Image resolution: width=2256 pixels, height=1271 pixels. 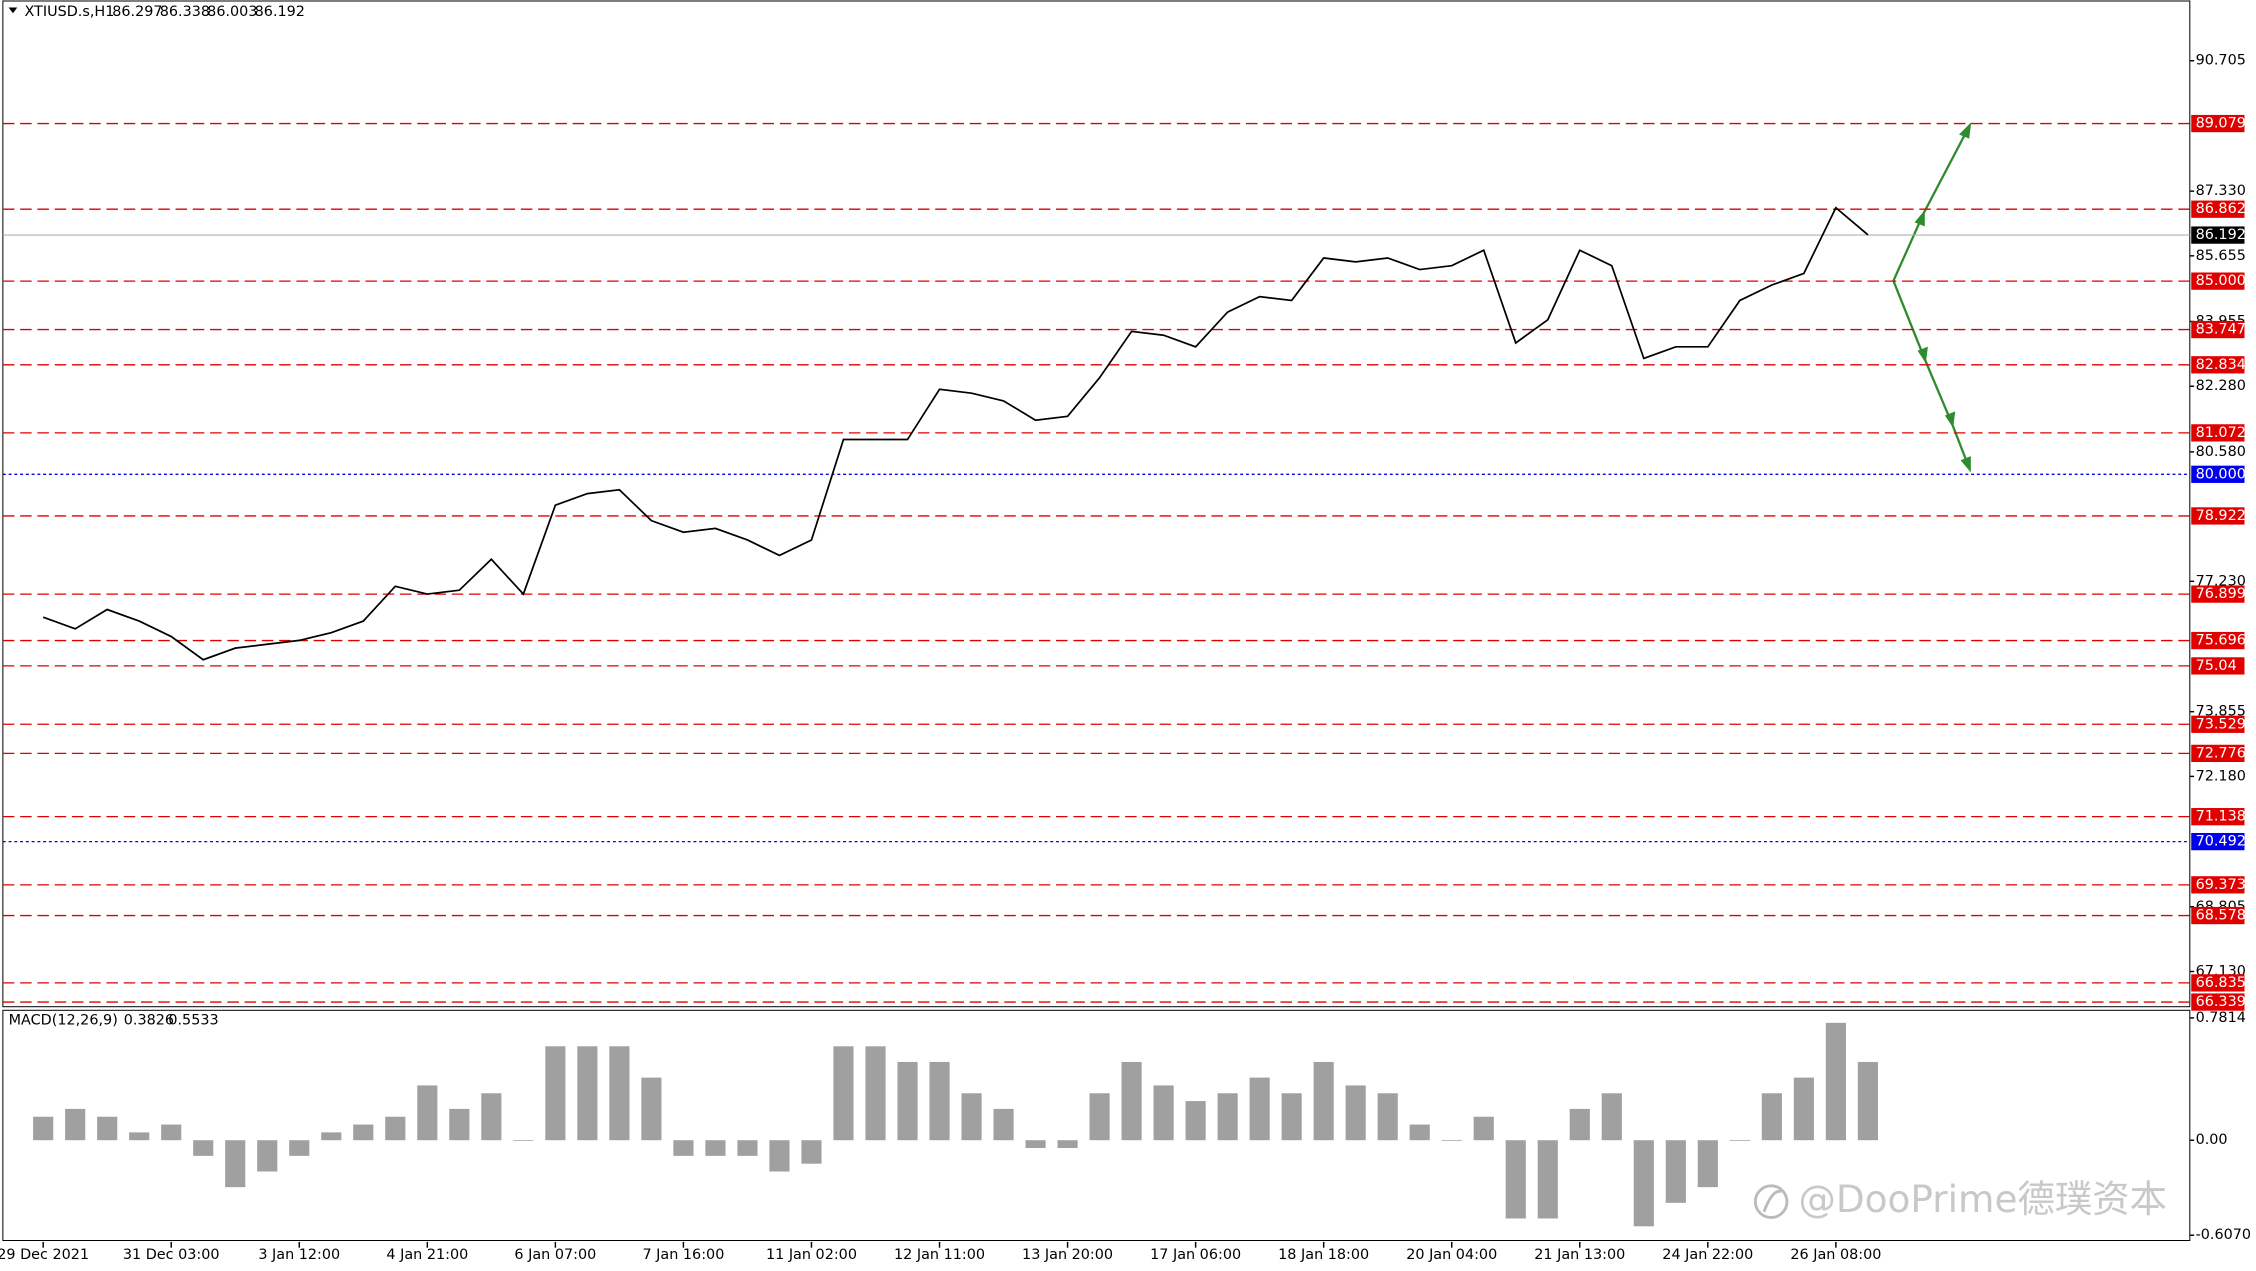 What do you see at coordinates (44, 1255) in the screenshot?
I see `x-tick-label: 29 Dec 2021` at bounding box center [44, 1255].